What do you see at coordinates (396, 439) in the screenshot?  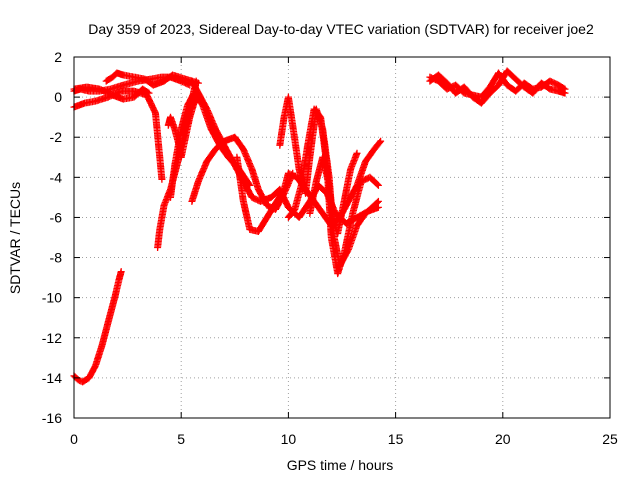 I see `x-tick-label: 15` at bounding box center [396, 439].